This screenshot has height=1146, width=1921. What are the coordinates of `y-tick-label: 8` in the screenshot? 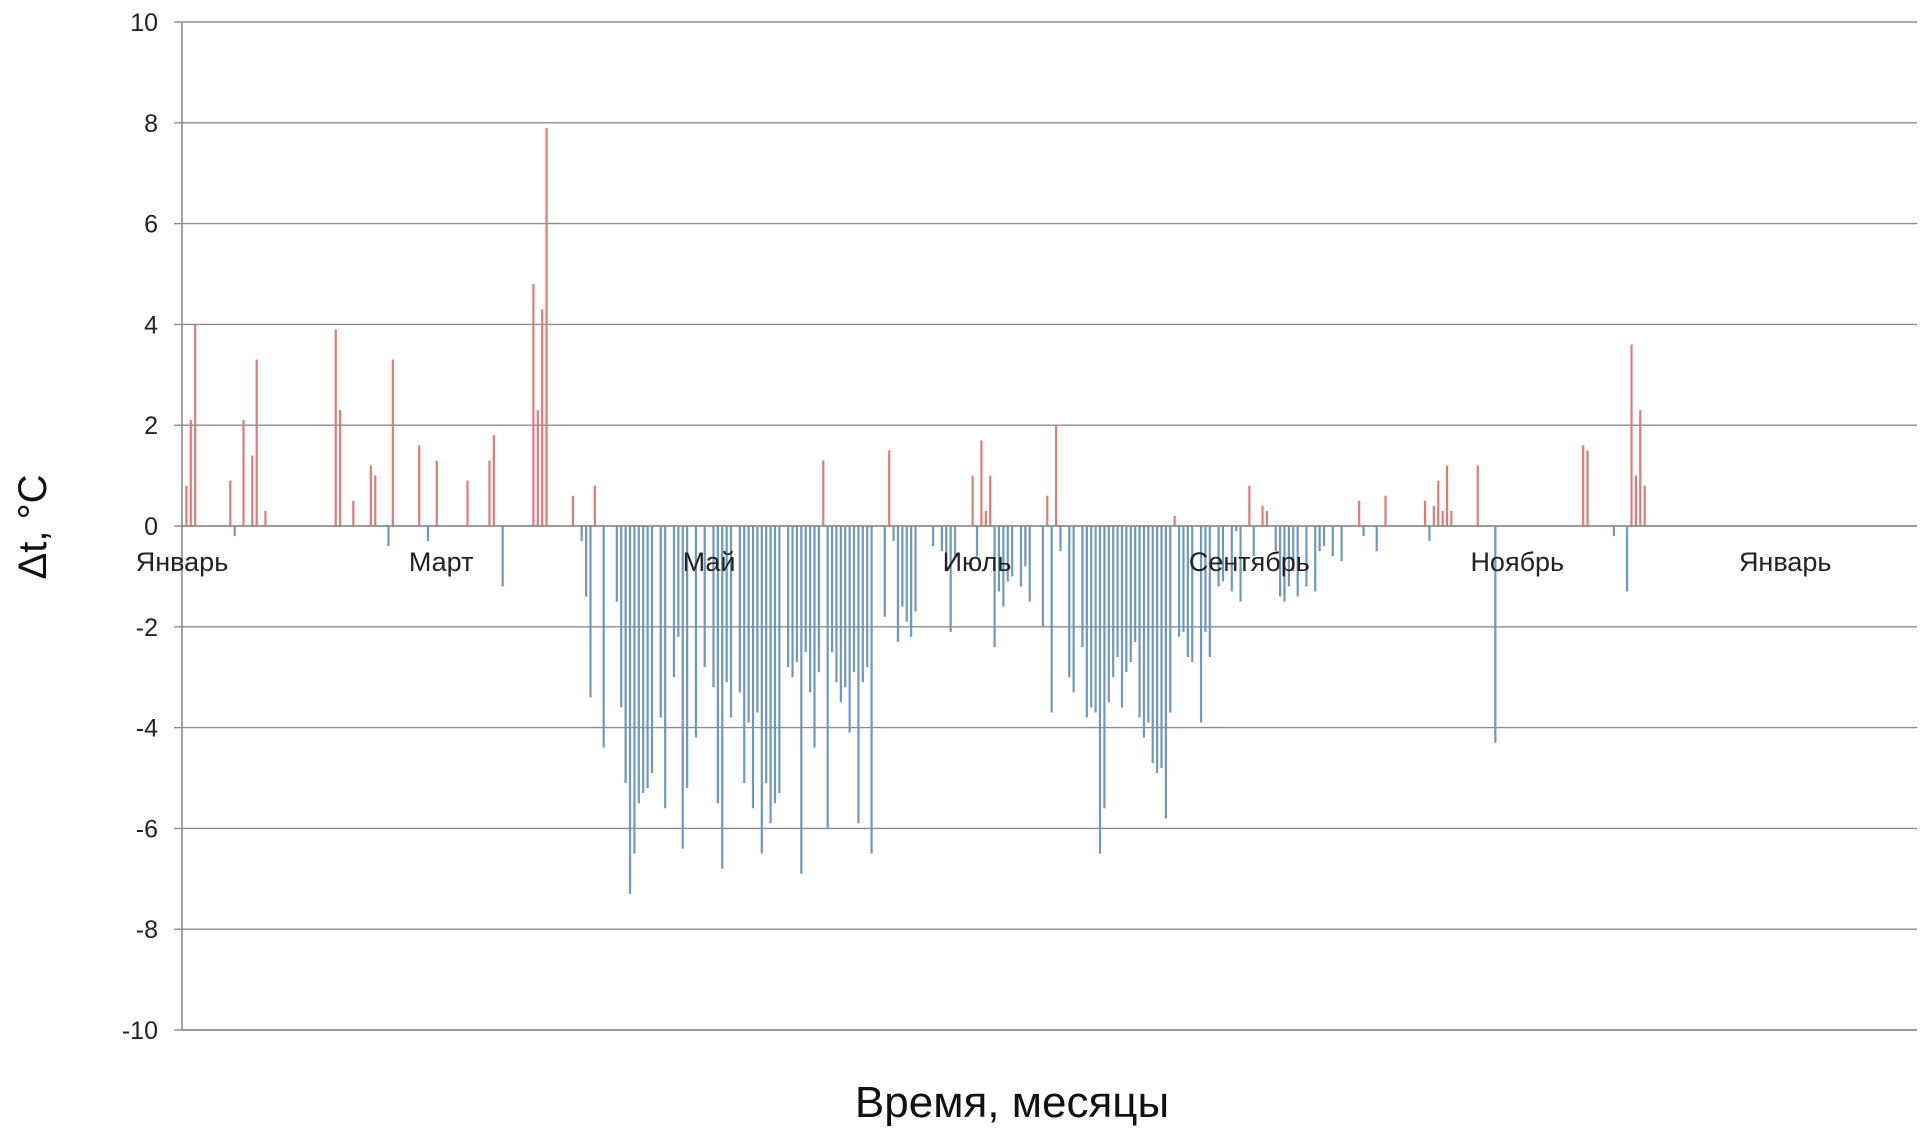 It's located at (151, 124).